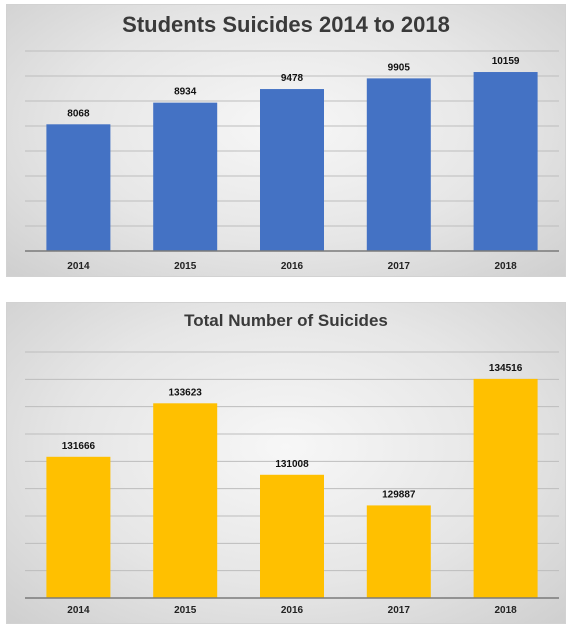 The image size is (572, 632). Describe the element at coordinates (286, 24) in the screenshot. I see `chart-title: Students Suicides 2014 to 2018` at that location.